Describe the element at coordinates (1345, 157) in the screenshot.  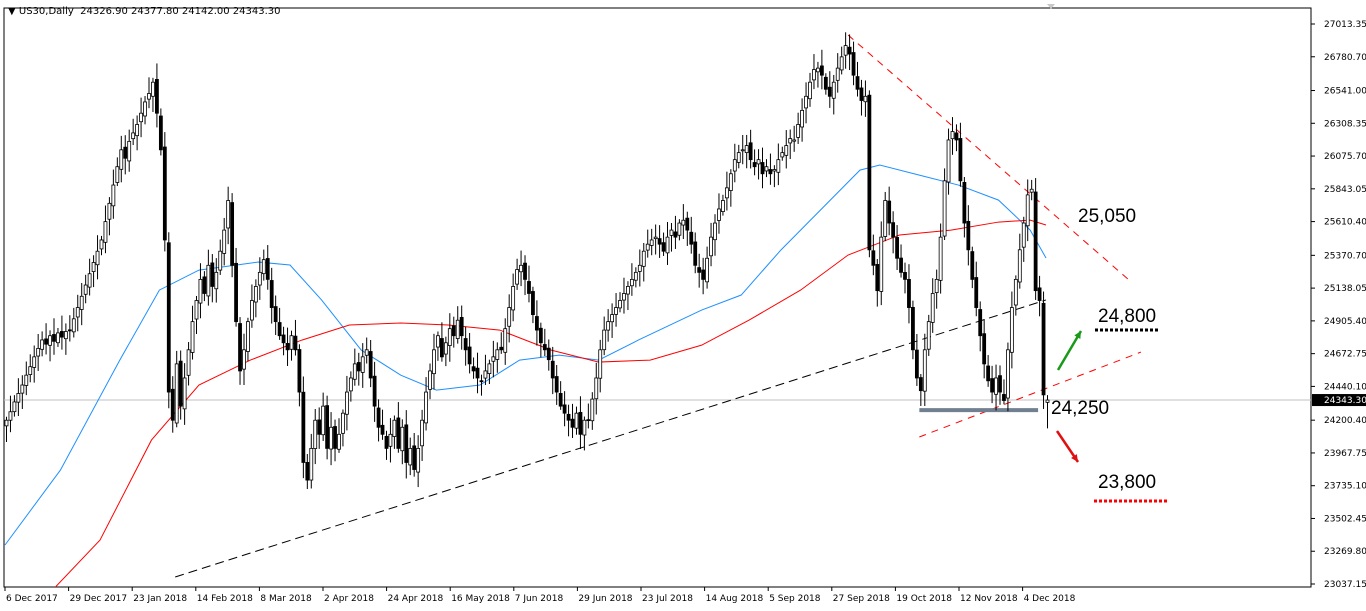
I see `y-tick-label: 26075.70` at that location.